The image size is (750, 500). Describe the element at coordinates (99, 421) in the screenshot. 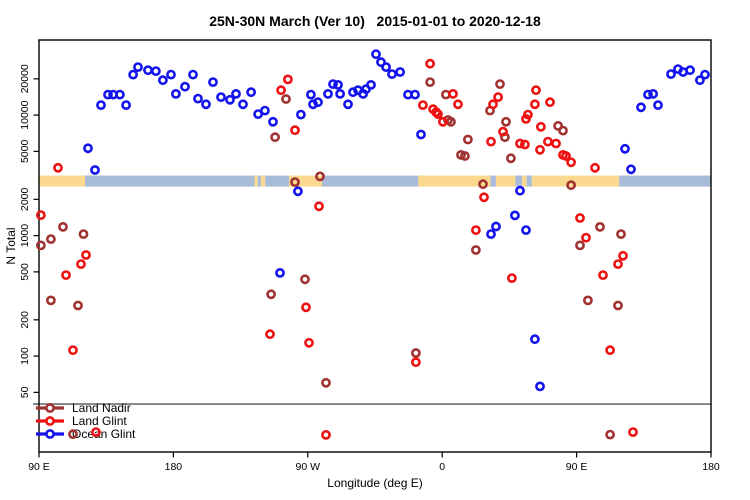

I see `legend-label-1: Land Glint` at that location.